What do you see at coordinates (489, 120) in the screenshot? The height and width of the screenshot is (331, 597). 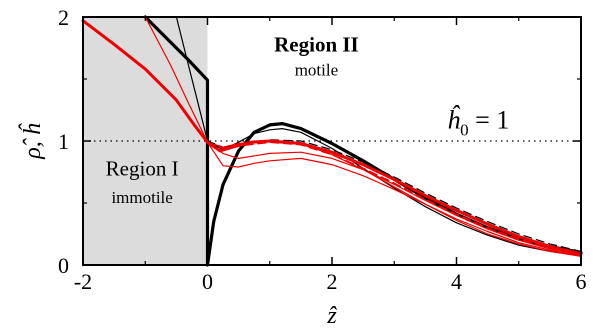 I see `h0-annotation-value: = 1` at bounding box center [489, 120].